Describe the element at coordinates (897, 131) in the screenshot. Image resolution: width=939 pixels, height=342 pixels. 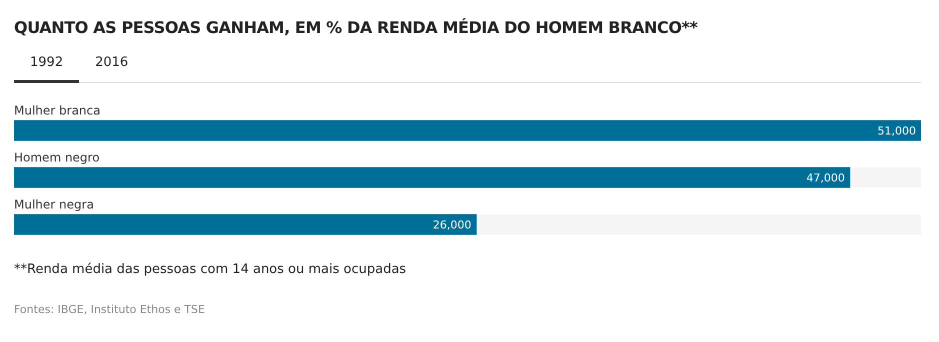
I see `data-label: 51,000` at that location.